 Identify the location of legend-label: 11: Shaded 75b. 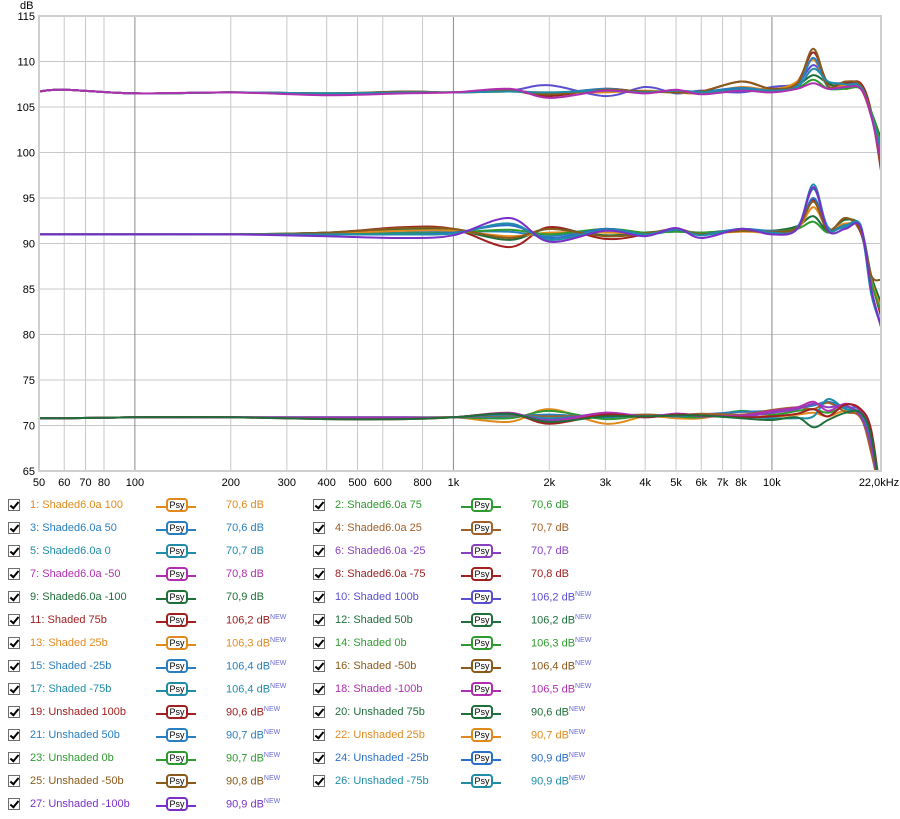
(68, 620).